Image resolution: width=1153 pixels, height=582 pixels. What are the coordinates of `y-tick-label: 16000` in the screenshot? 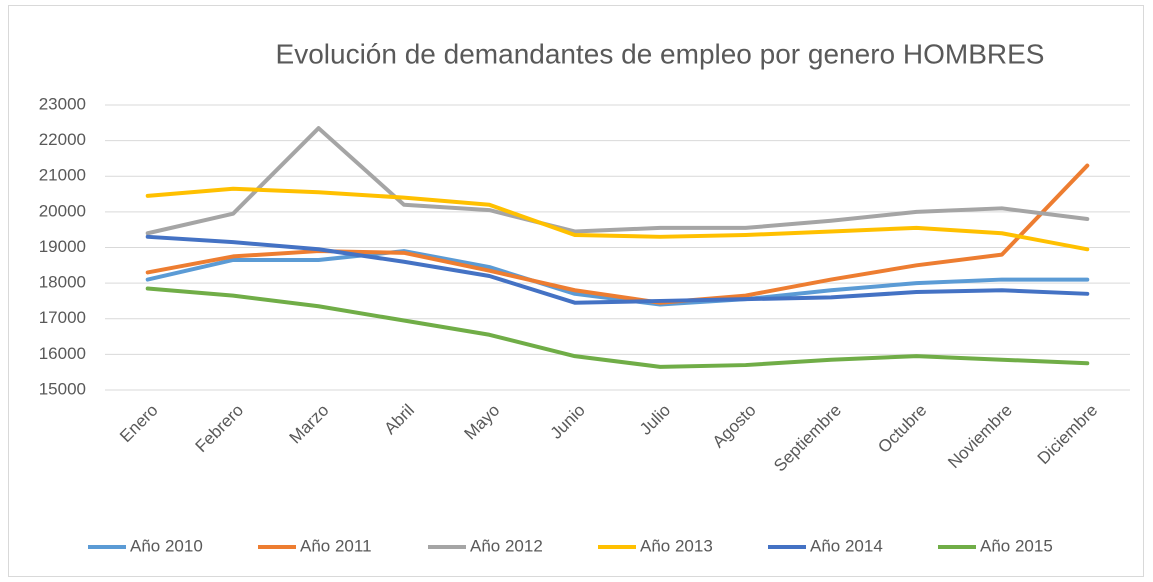 It's located at (62, 353).